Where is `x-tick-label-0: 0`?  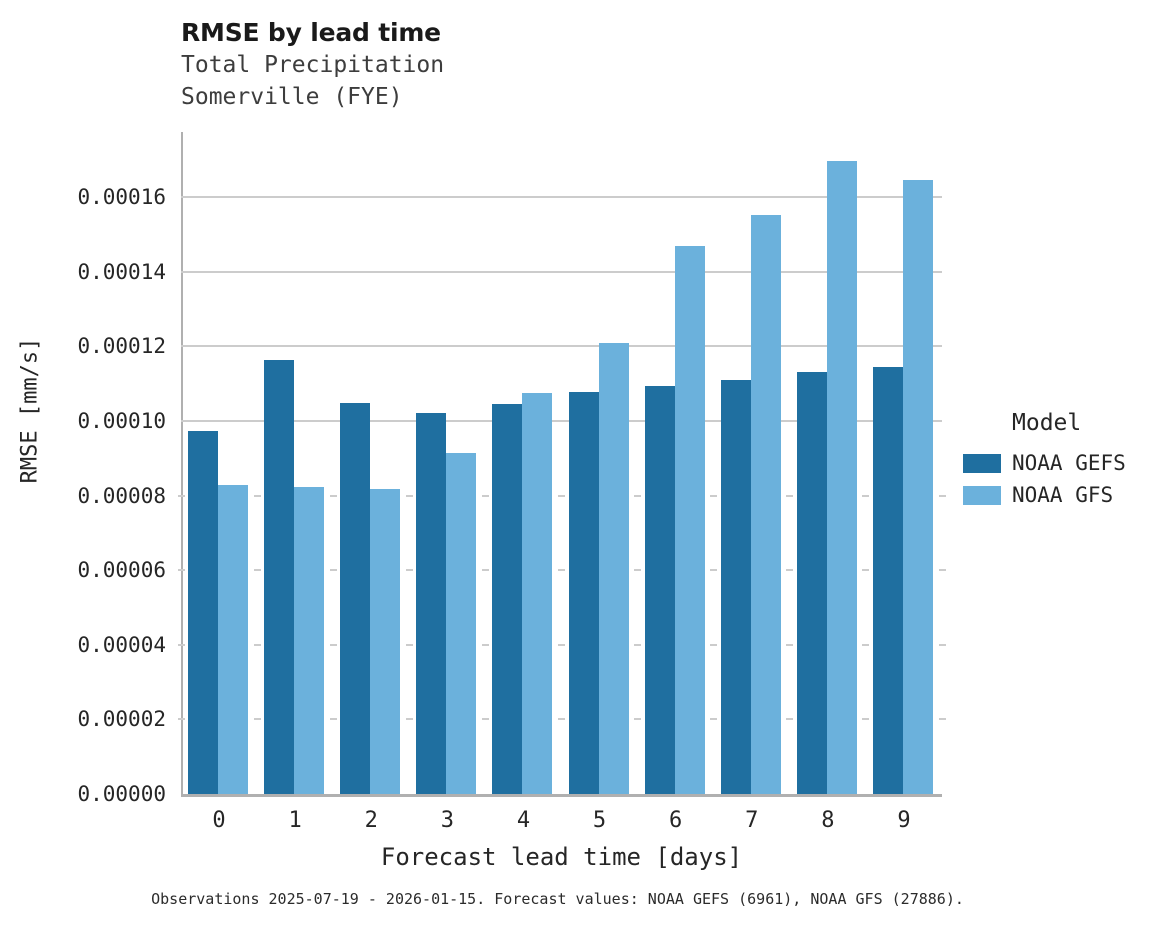
x-tick-label-0: 0 is located at coordinates (219, 820).